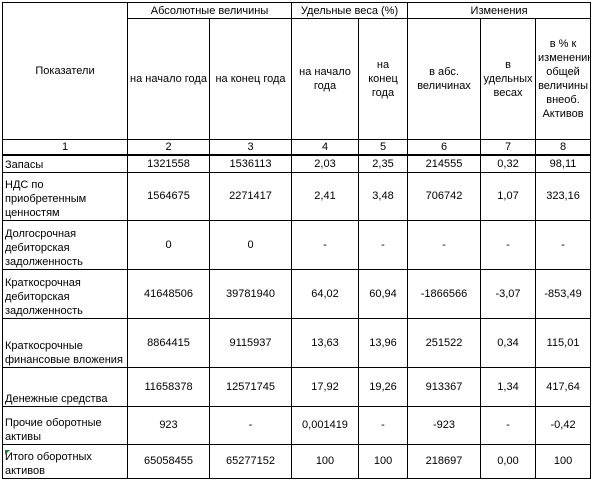 The width and height of the screenshot is (594, 489). I want to click on row-name: Денежные средства, so click(65, 386).